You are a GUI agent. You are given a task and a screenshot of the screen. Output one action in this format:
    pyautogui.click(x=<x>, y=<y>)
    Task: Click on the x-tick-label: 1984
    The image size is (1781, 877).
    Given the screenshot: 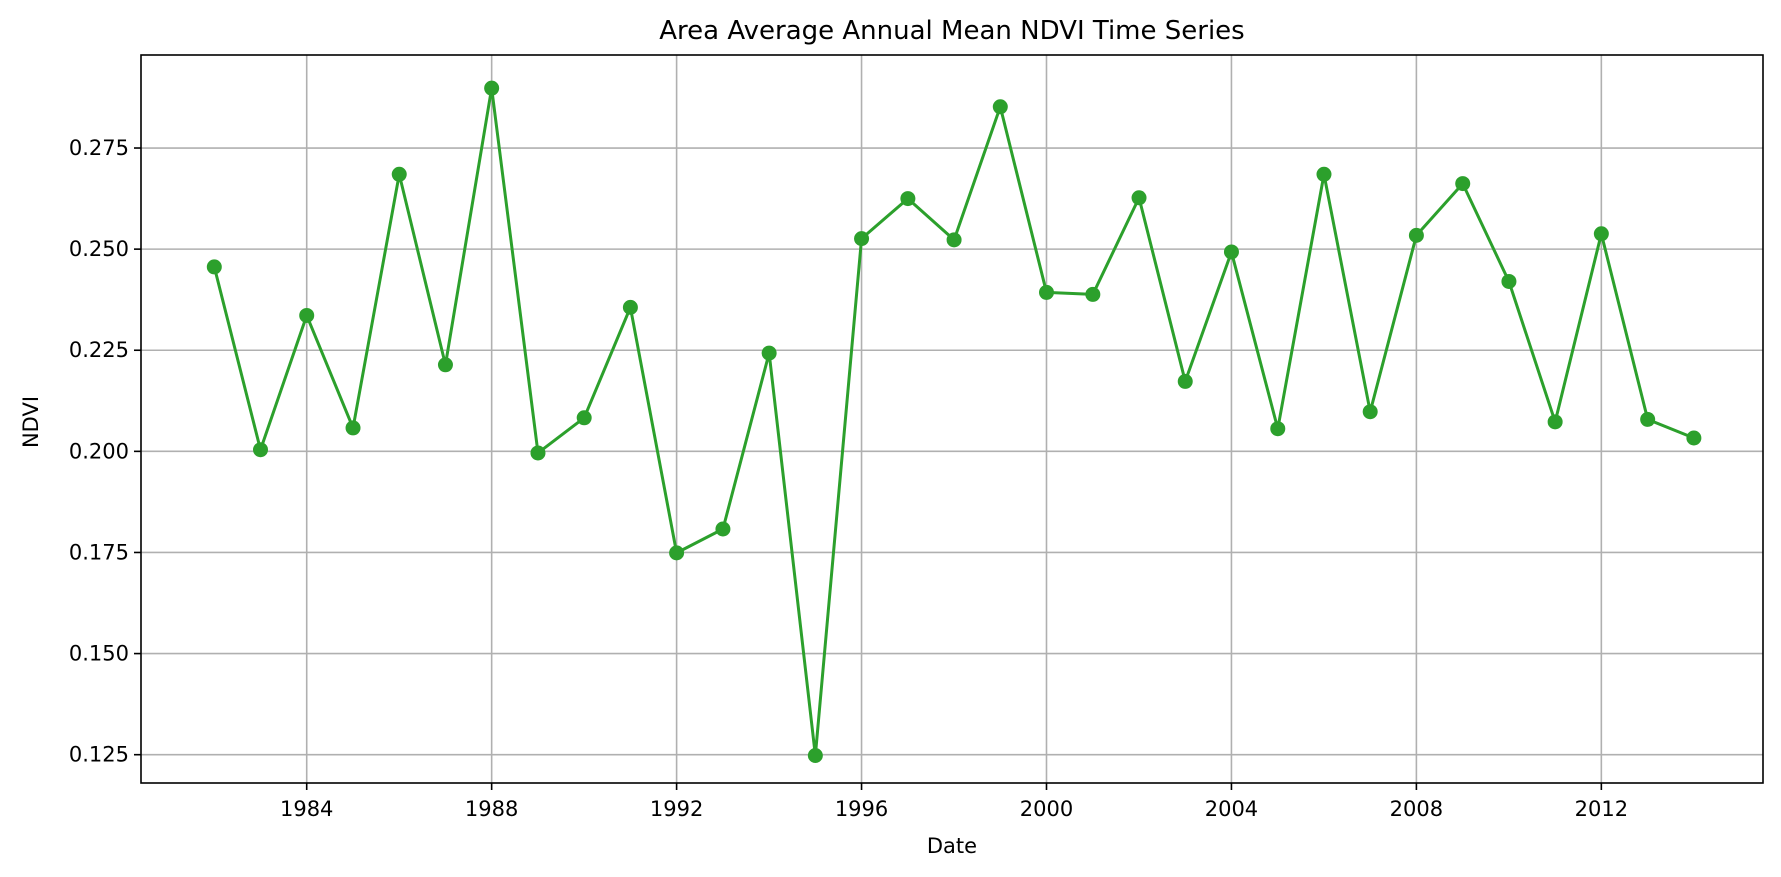 What is the action you would take?
    pyautogui.click(x=306, y=809)
    